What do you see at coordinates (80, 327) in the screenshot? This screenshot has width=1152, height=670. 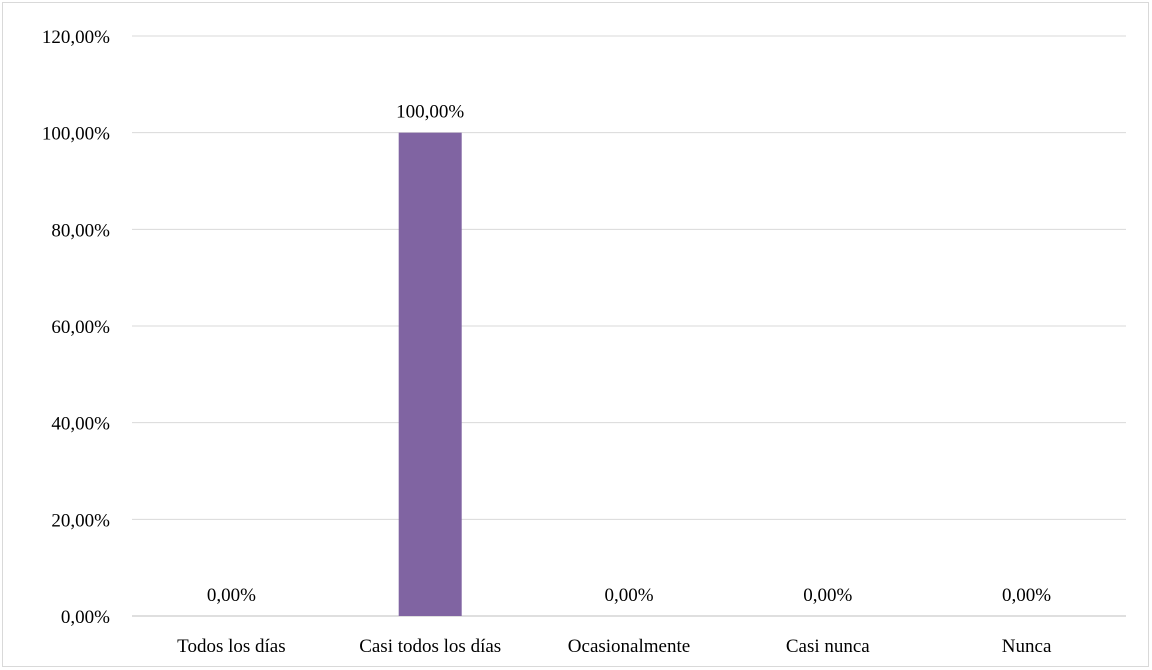 I see `y-tick-label: 60,00%` at bounding box center [80, 327].